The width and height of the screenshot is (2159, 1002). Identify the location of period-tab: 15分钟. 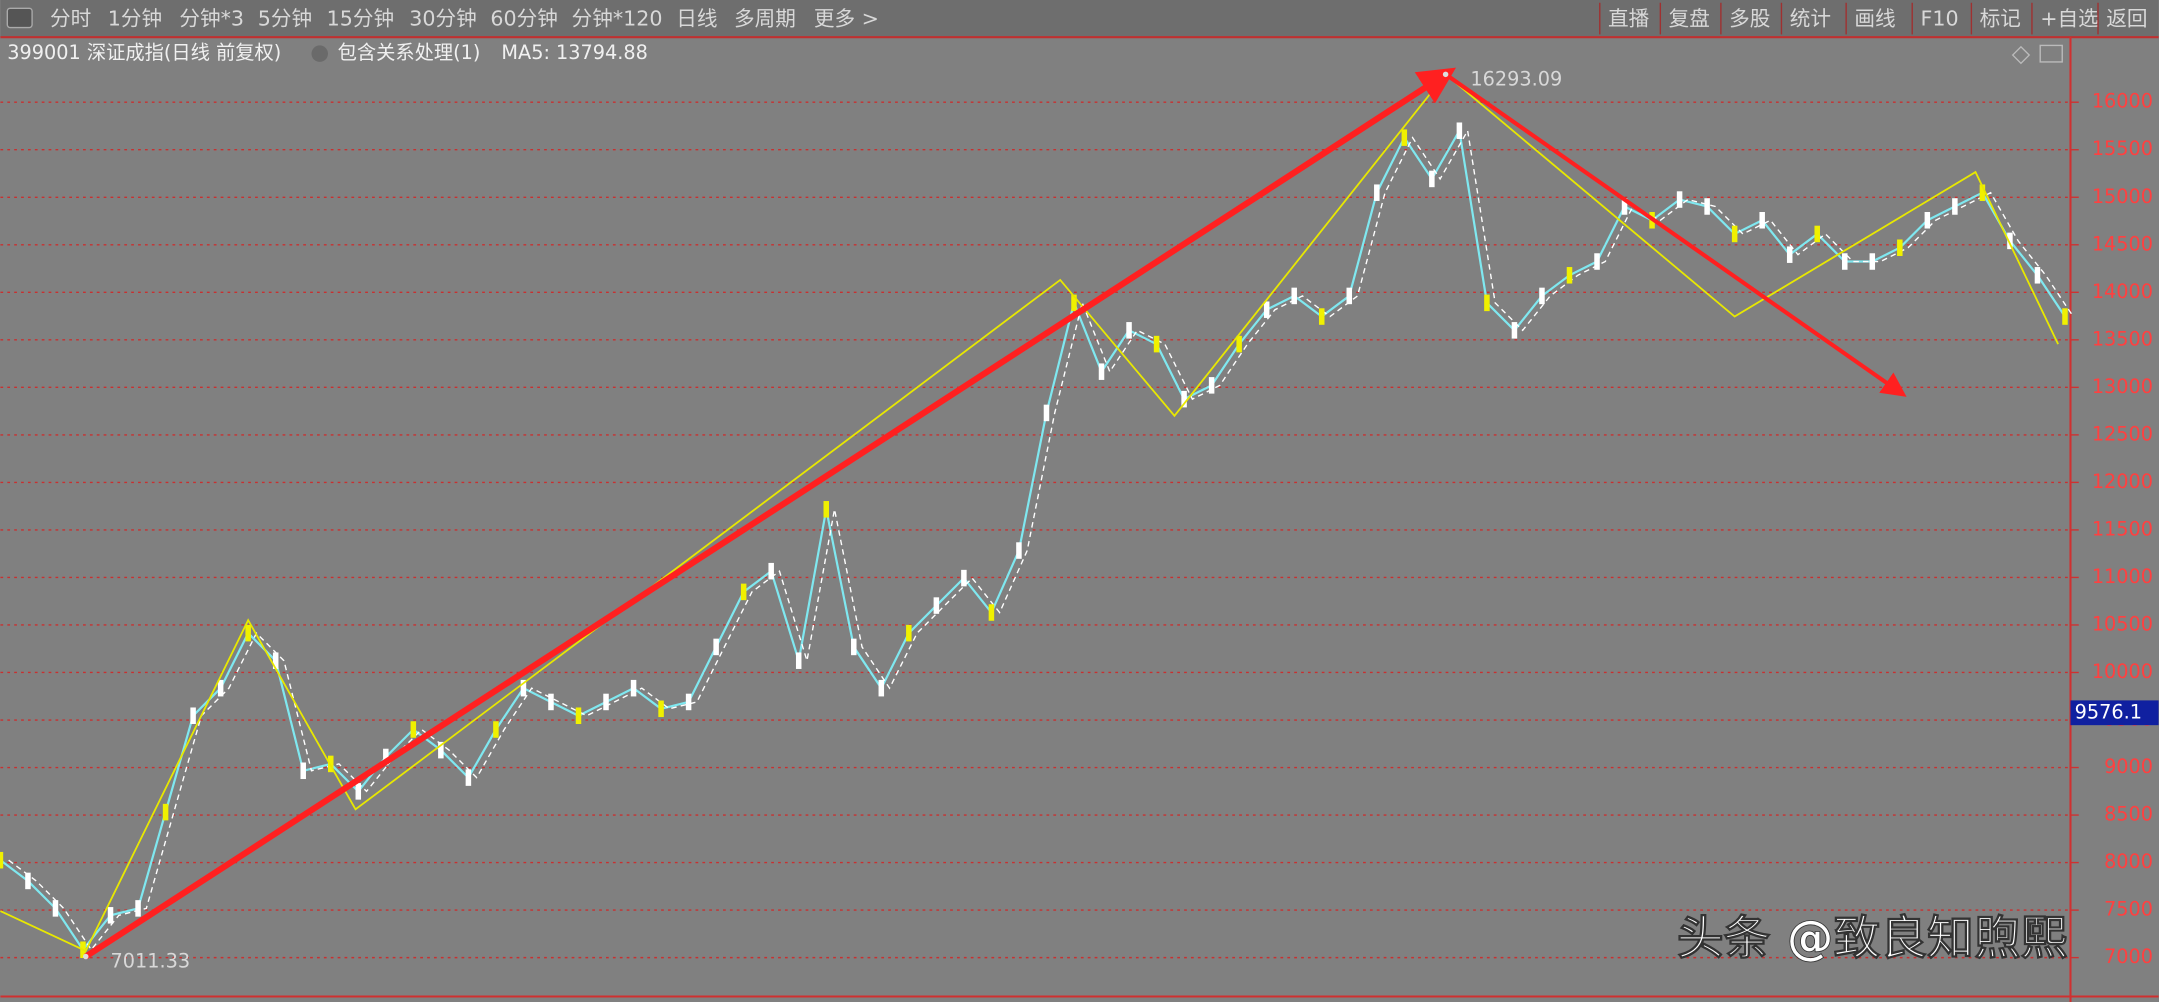
(361, 18).